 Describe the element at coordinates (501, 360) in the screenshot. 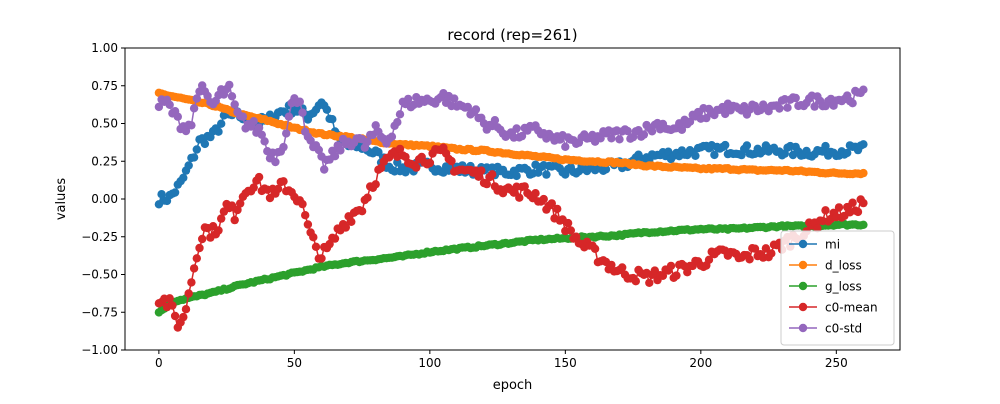

I see `x-axis: 0 50 100 150 200 250` at that location.